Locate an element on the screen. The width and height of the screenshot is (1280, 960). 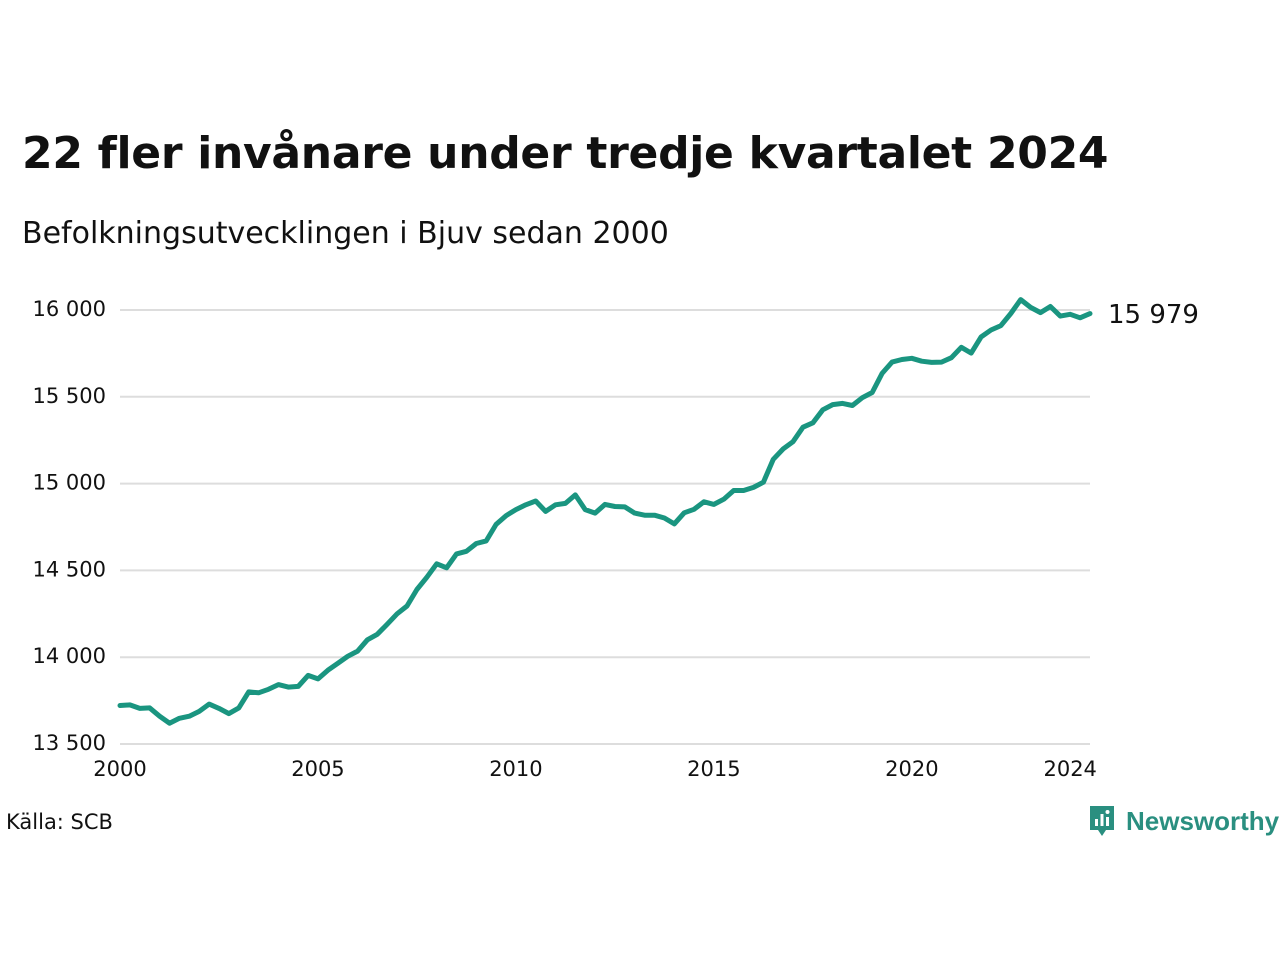
x-axis: 2000 2005 2010 2015 2020 2024 is located at coordinates (595, 769).